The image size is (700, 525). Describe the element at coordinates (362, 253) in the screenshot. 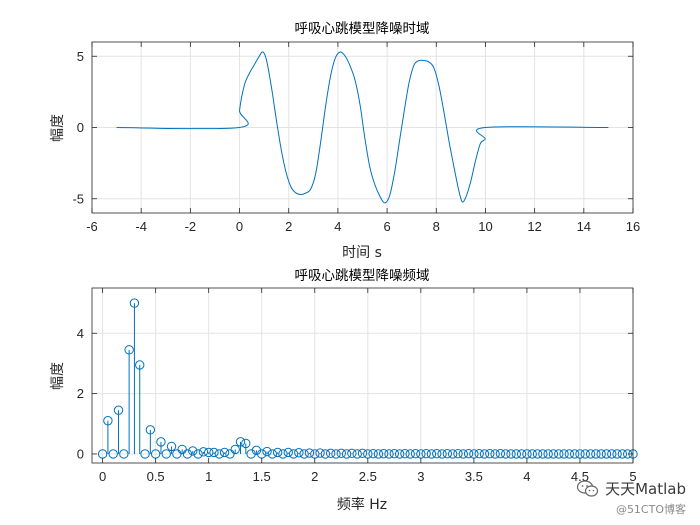

I see `x-axis-label: 时间 s` at that location.